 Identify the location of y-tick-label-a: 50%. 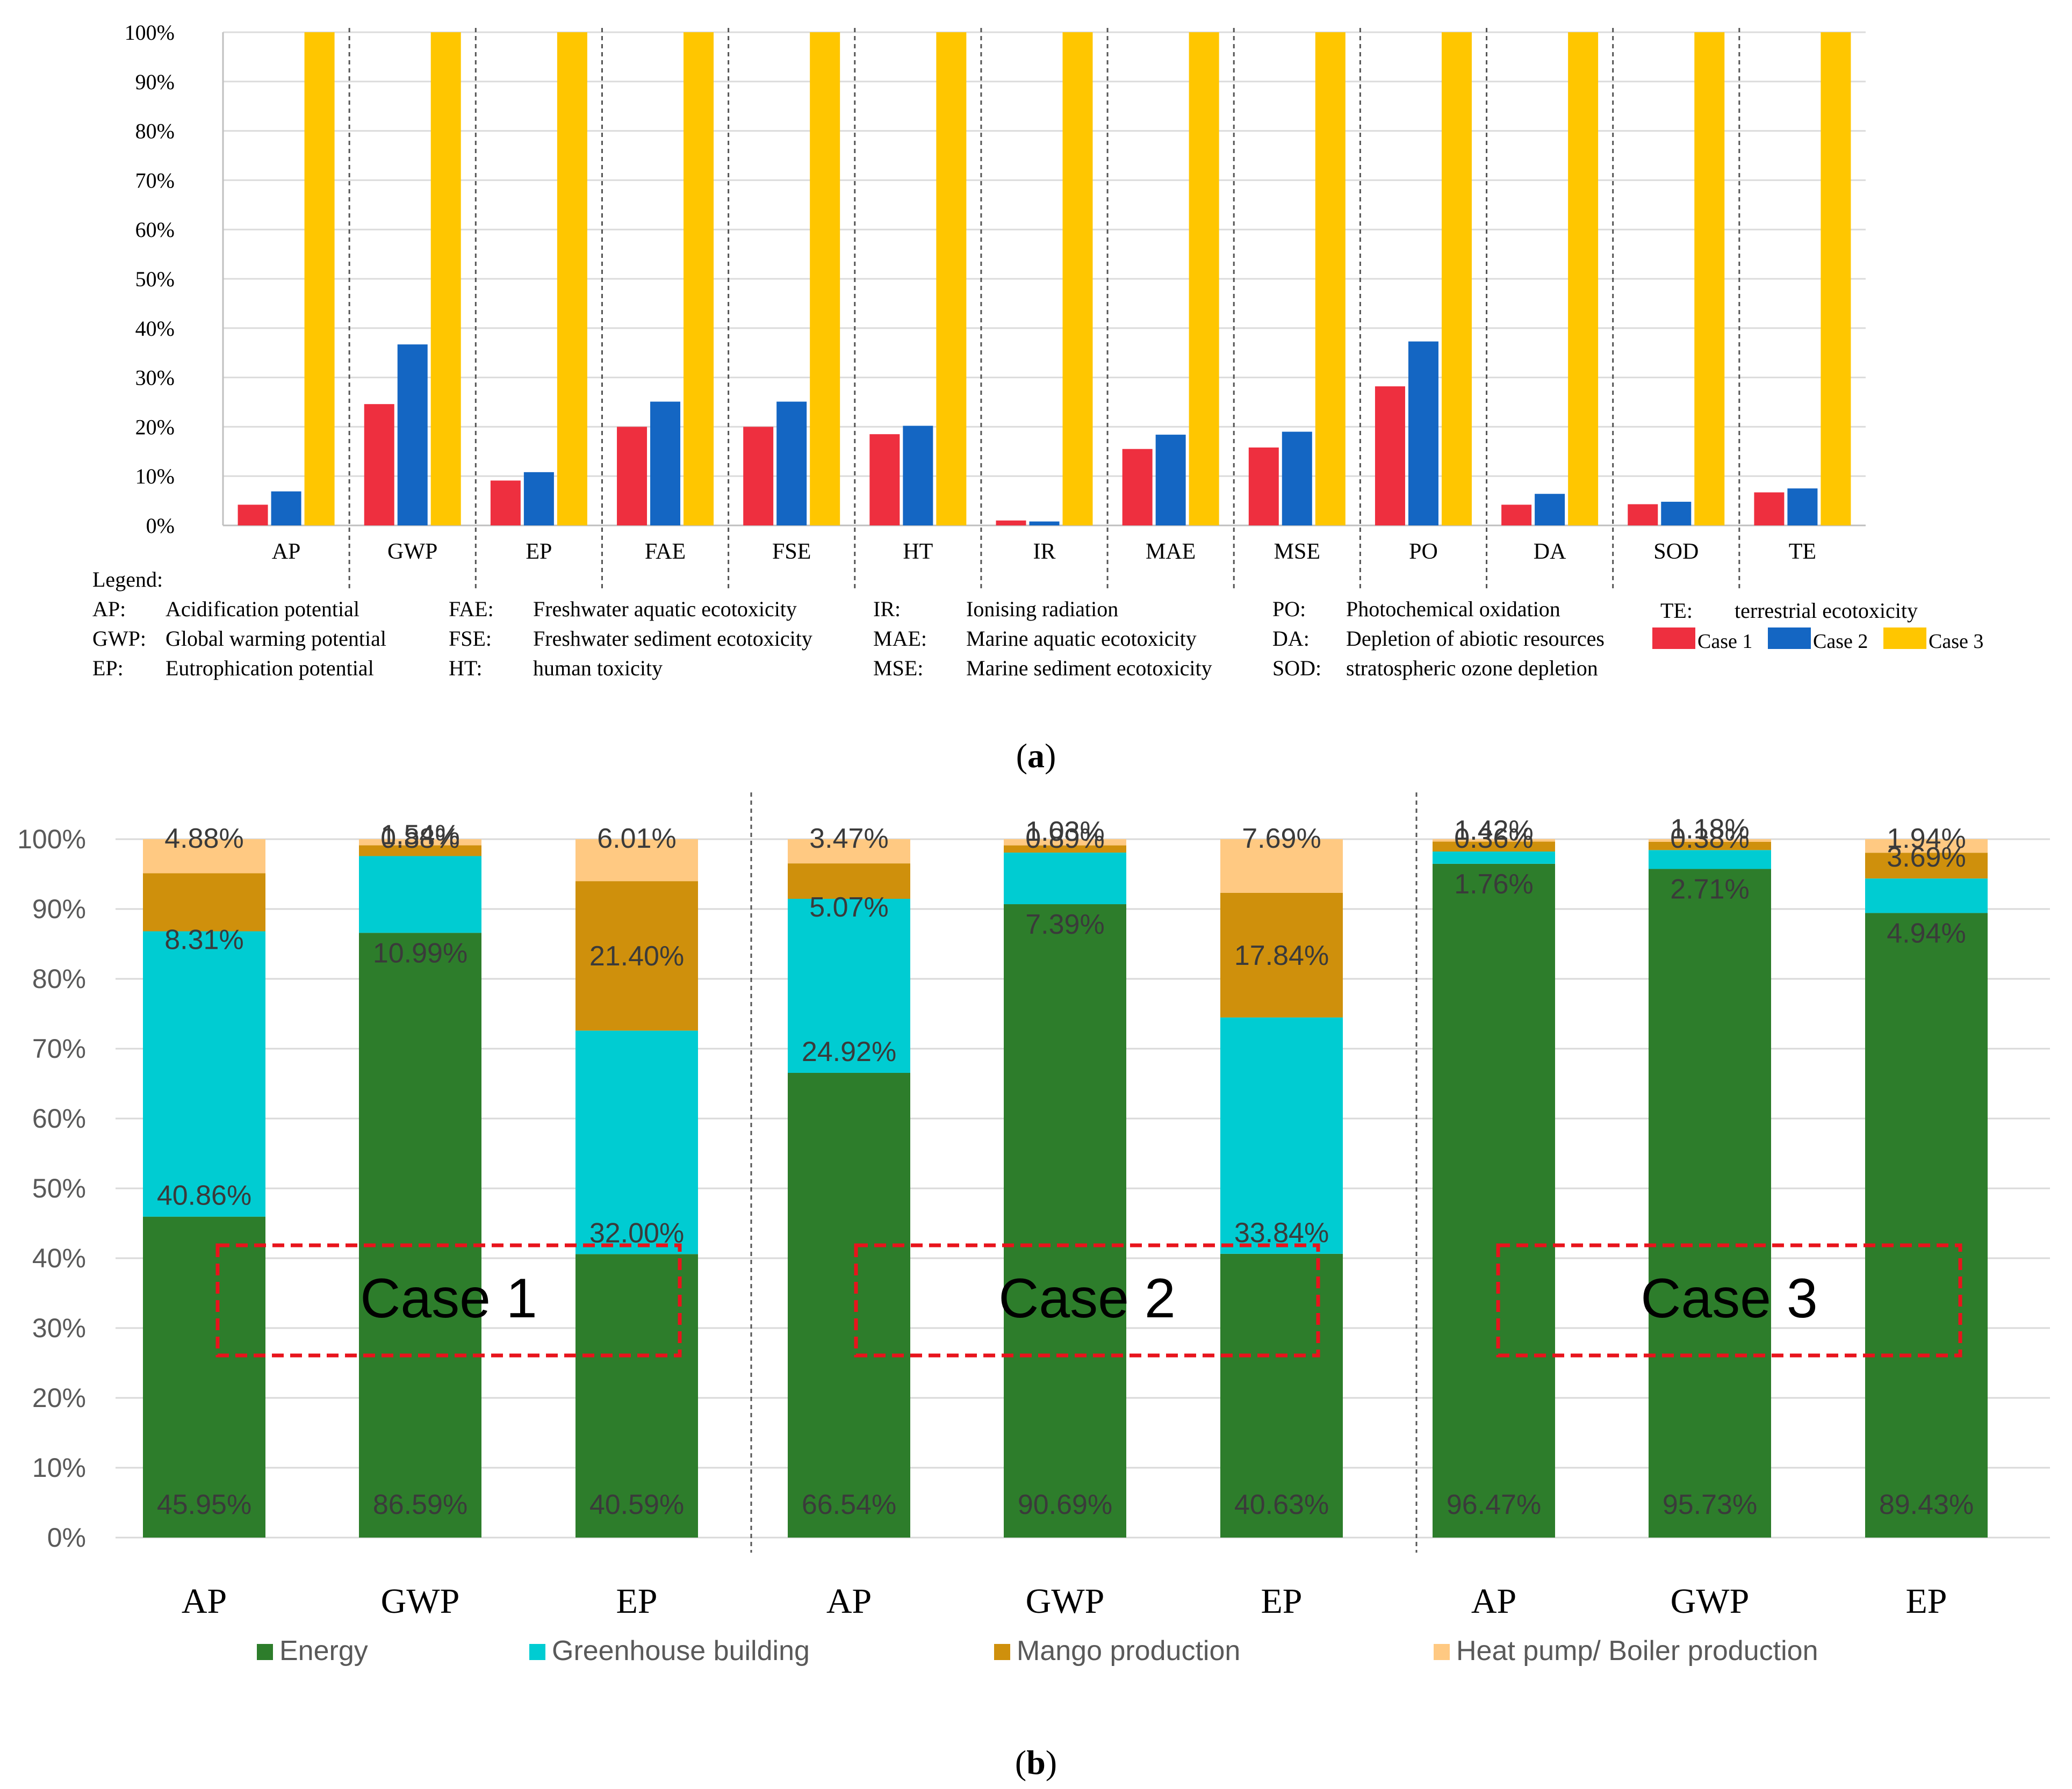
(155, 279).